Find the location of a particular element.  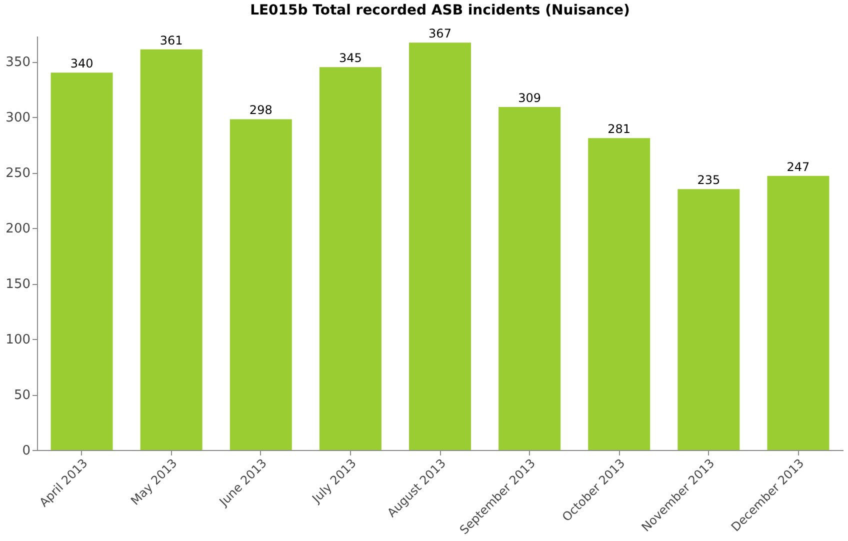

data-label: 309 is located at coordinates (530, 98).